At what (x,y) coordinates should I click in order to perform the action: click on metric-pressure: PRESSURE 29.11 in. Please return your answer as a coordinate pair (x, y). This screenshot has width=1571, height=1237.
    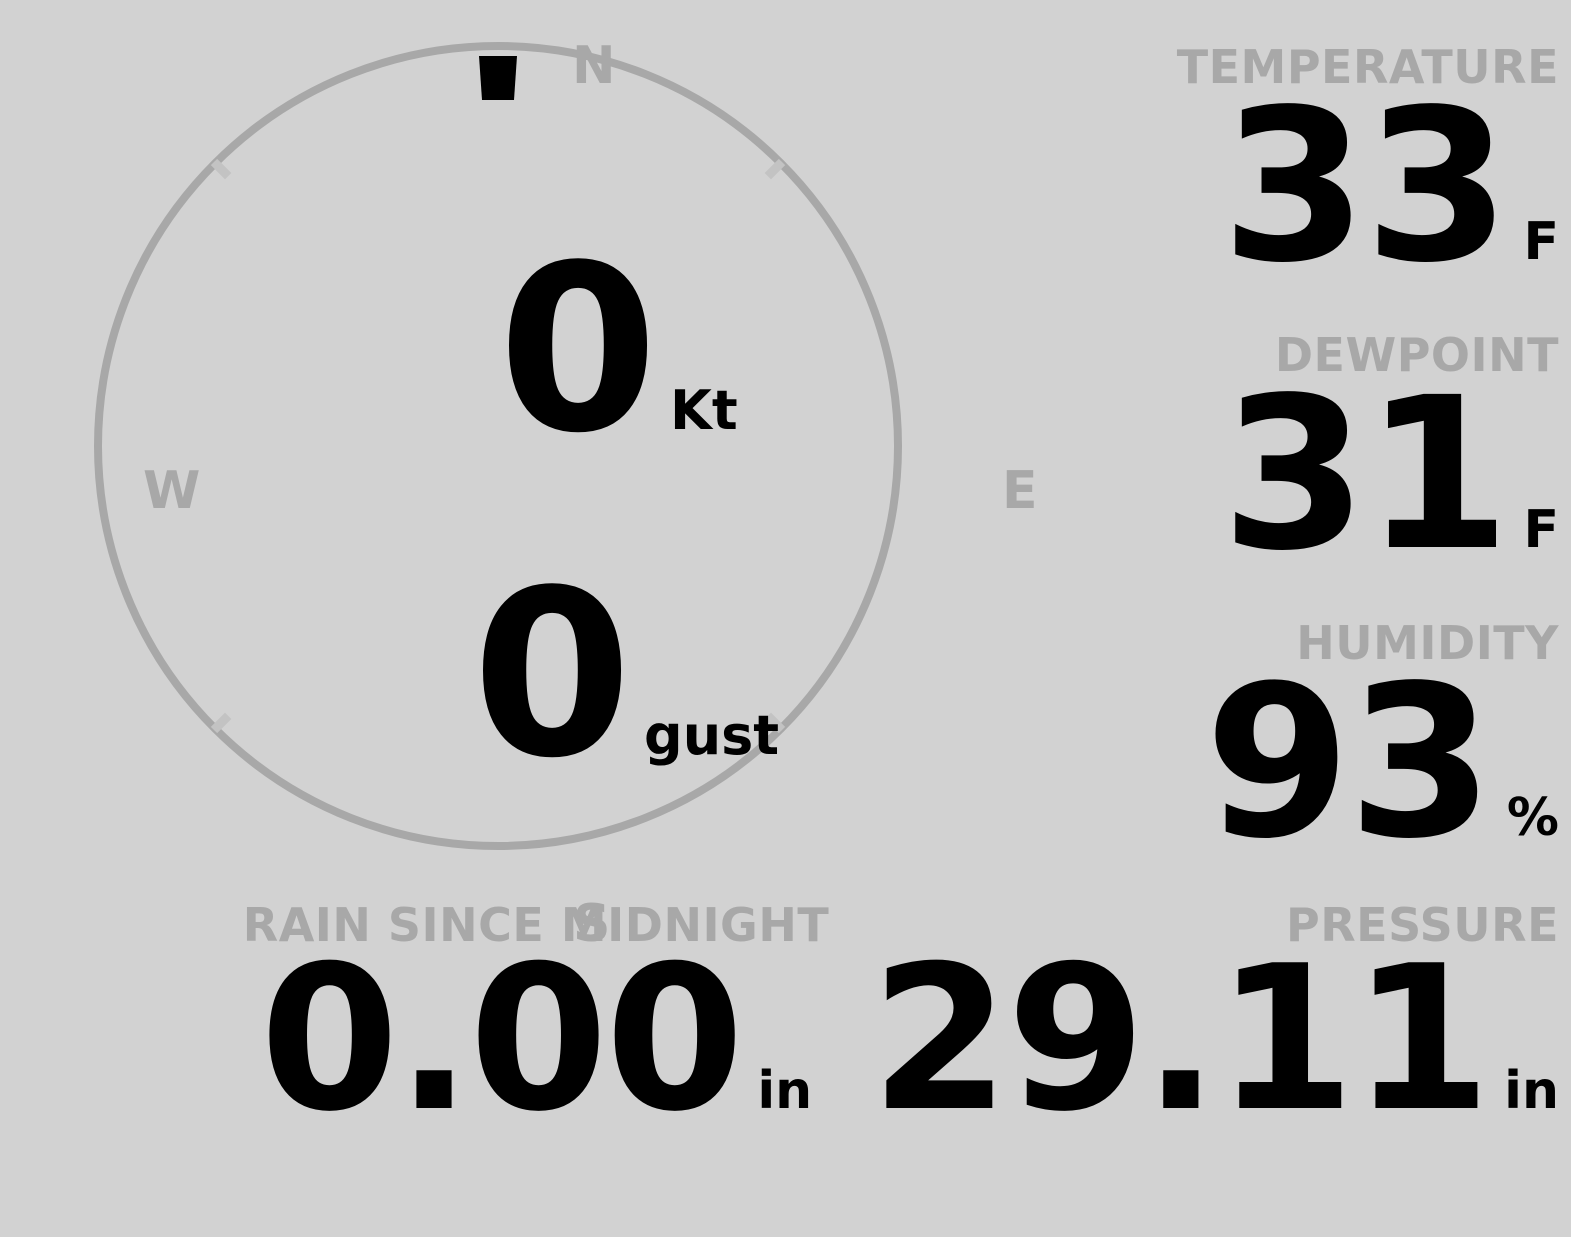
    Looking at the image, I should click on (1209, 1027).